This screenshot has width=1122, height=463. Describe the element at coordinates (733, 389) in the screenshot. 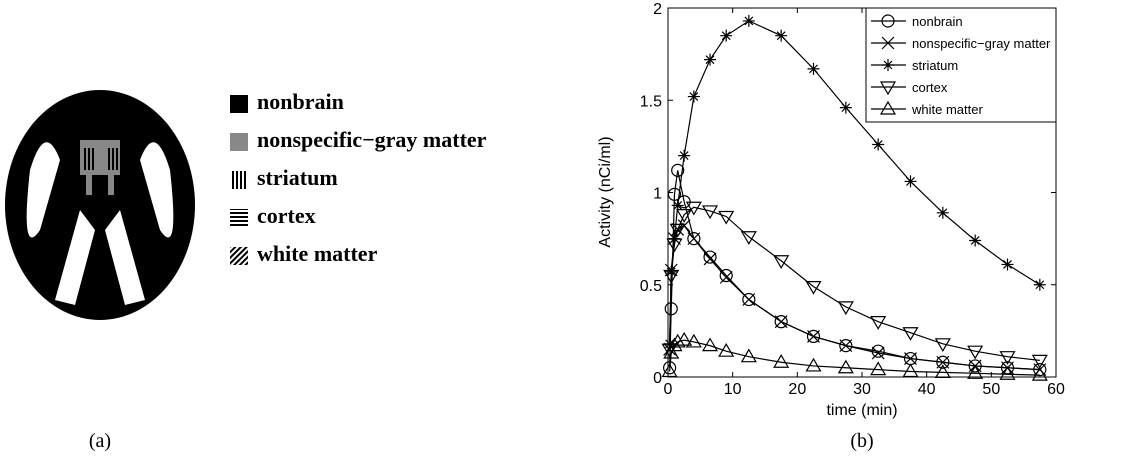

I see `x-tick-label: 10` at that location.